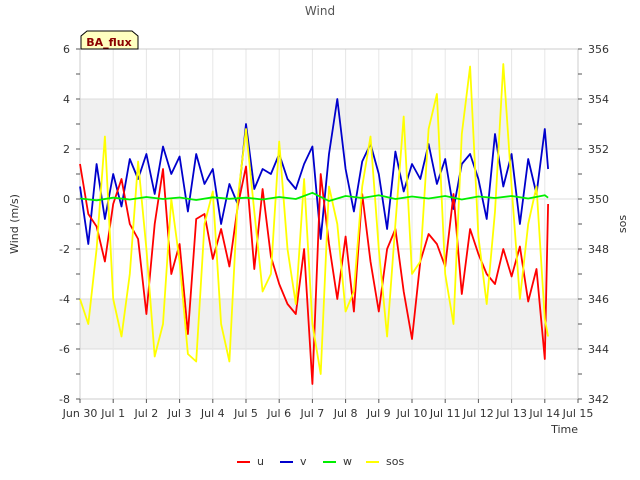 This screenshot has width=640, height=480. I want to click on x-tick-label: Jul 6, so click(278, 413).